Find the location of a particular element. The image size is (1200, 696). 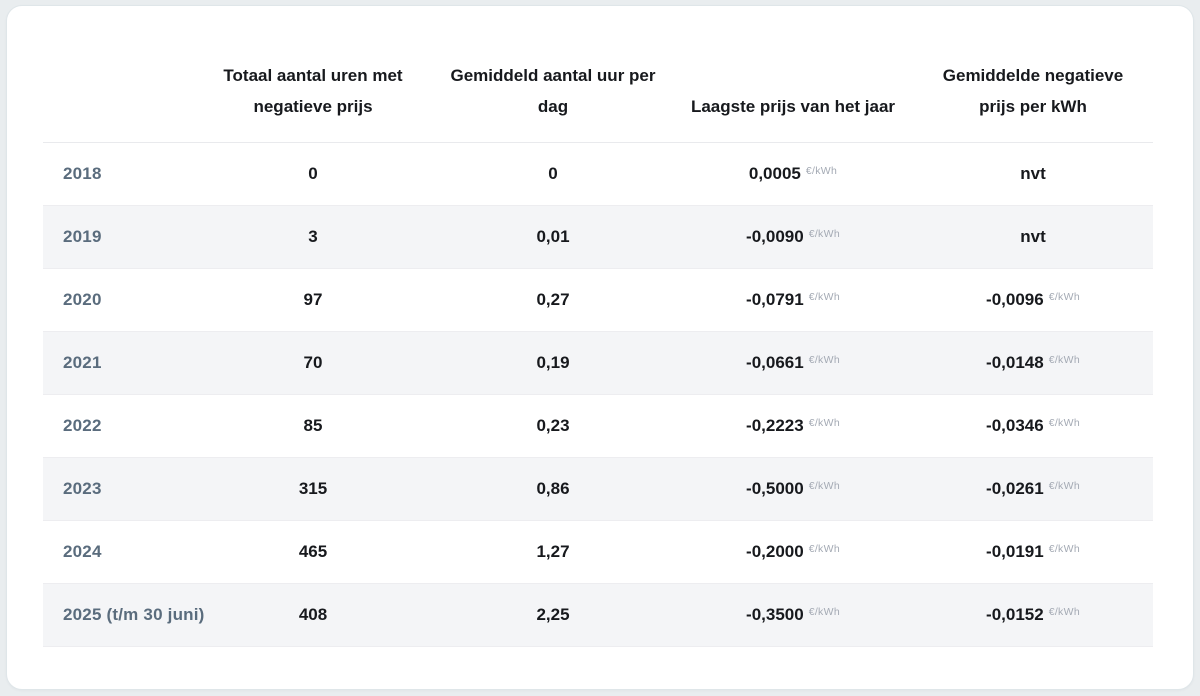

total-hours-cell: 408 is located at coordinates (313, 614).